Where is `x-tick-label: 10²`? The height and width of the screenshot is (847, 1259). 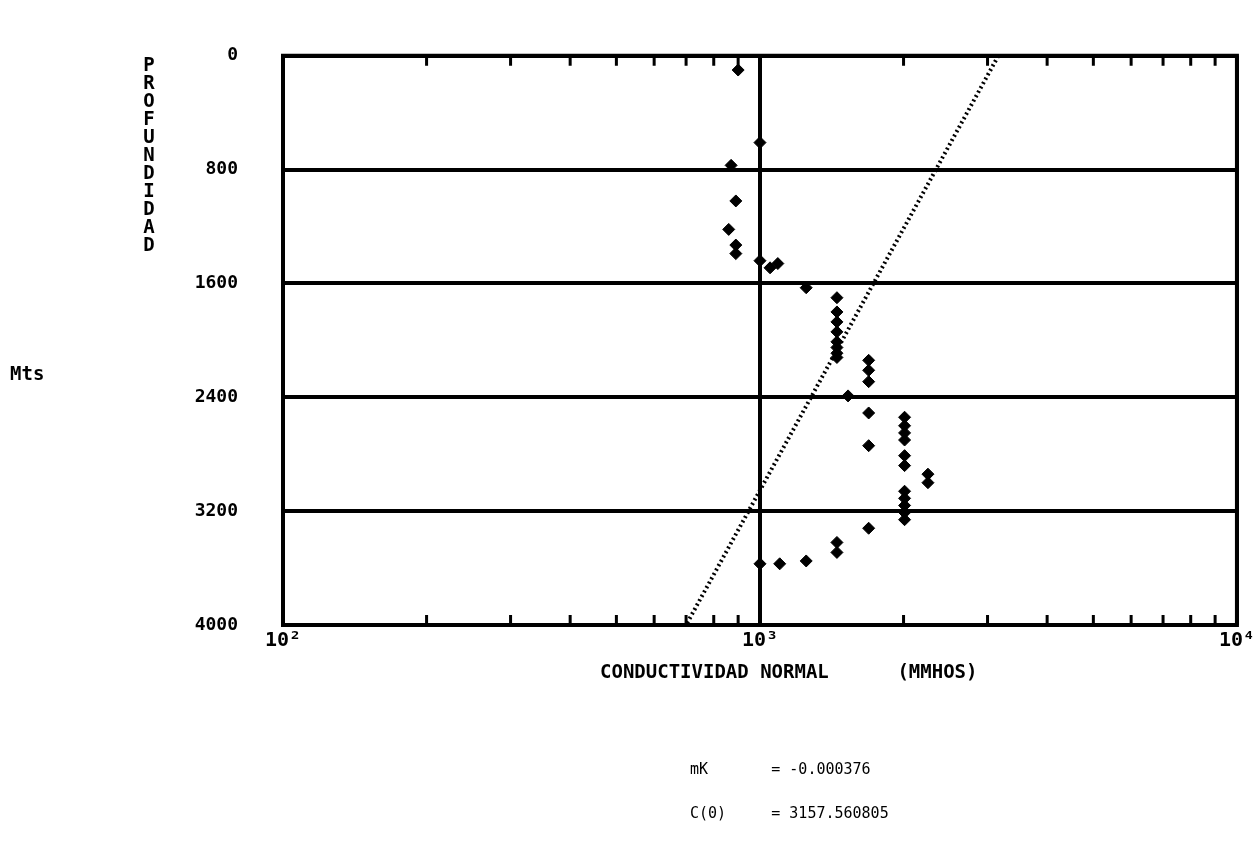 x-tick-label: 10² is located at coordinates (283, 639).